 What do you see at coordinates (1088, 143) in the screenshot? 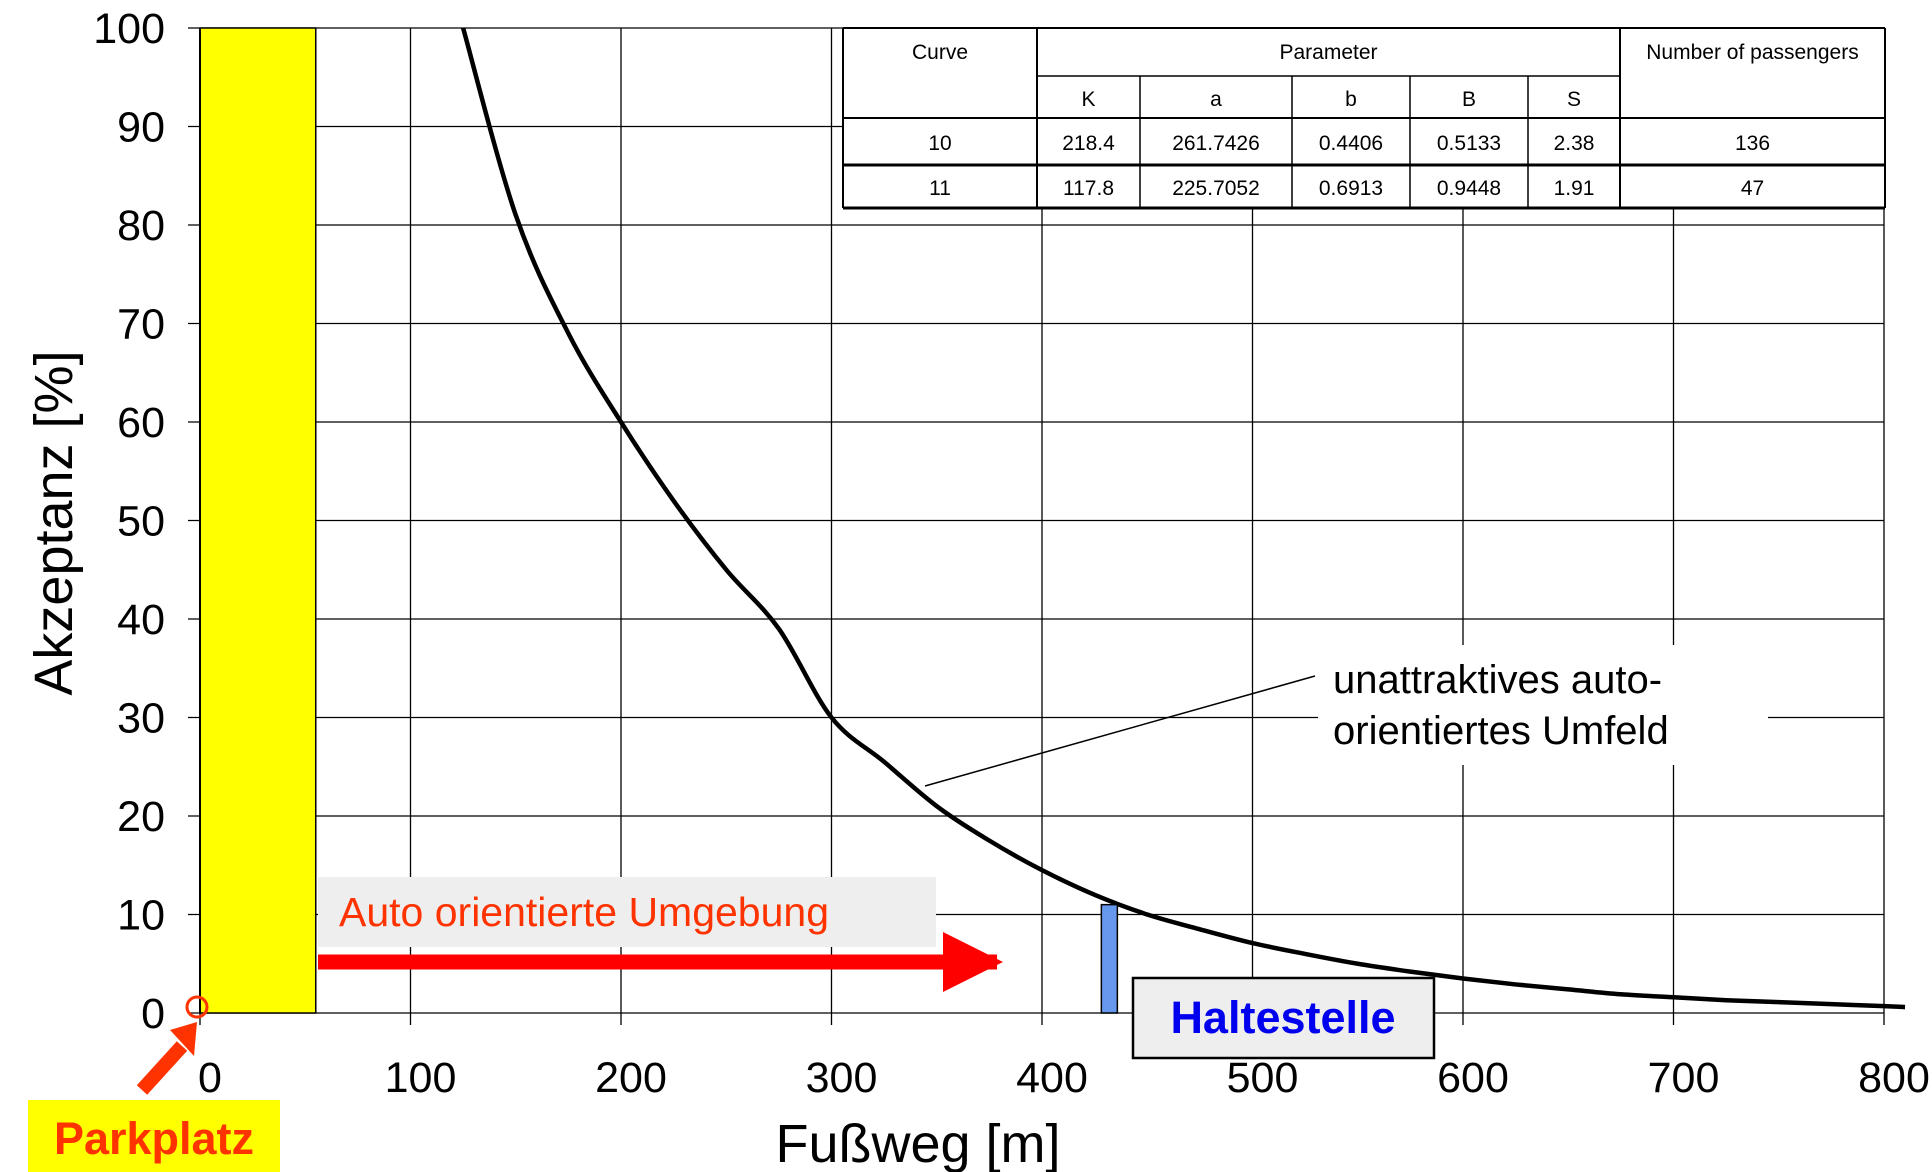
I see `table-cell-param: 218.4` at bounding box center [1088, 143].